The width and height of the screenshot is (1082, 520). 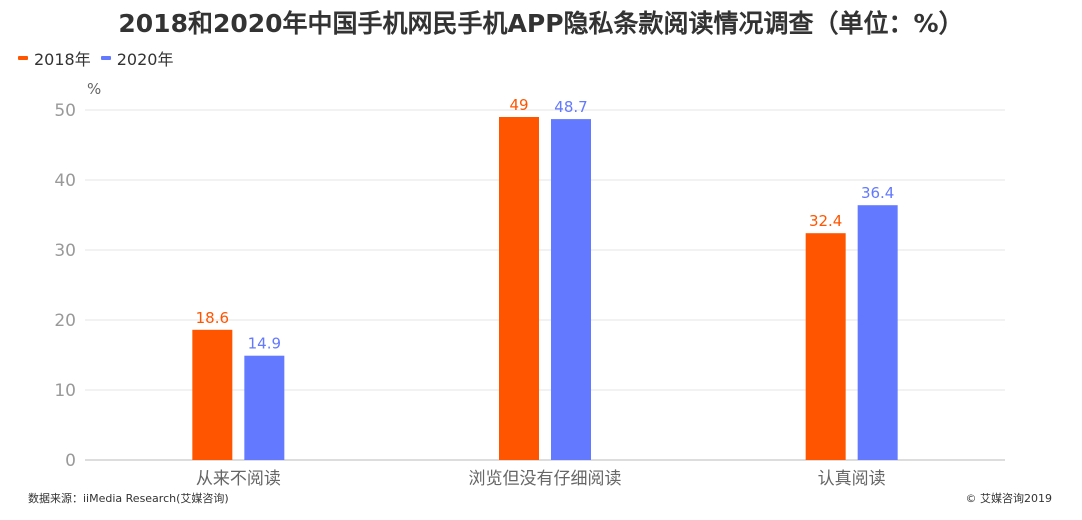 What do you see at coordinates (238, 479) in the screenshot?
I see `x-tick-label: 从来不阅读` at bounding box center [238, 479].